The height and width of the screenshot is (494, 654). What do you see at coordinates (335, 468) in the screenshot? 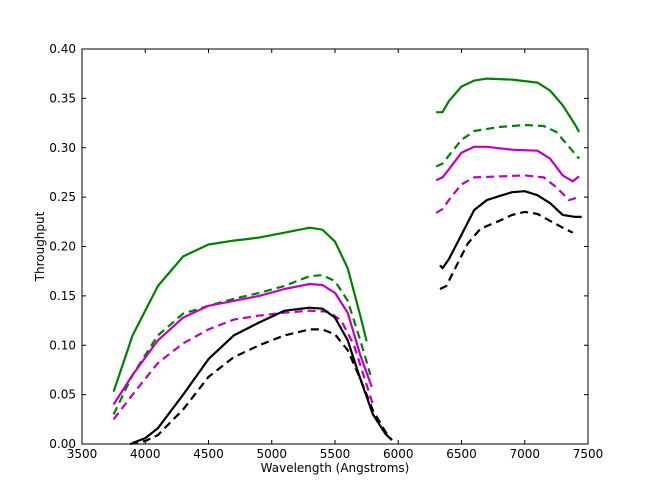
I see `x-axis-label: Wavelength (Angstroms)` at bounding box center [335, 468].